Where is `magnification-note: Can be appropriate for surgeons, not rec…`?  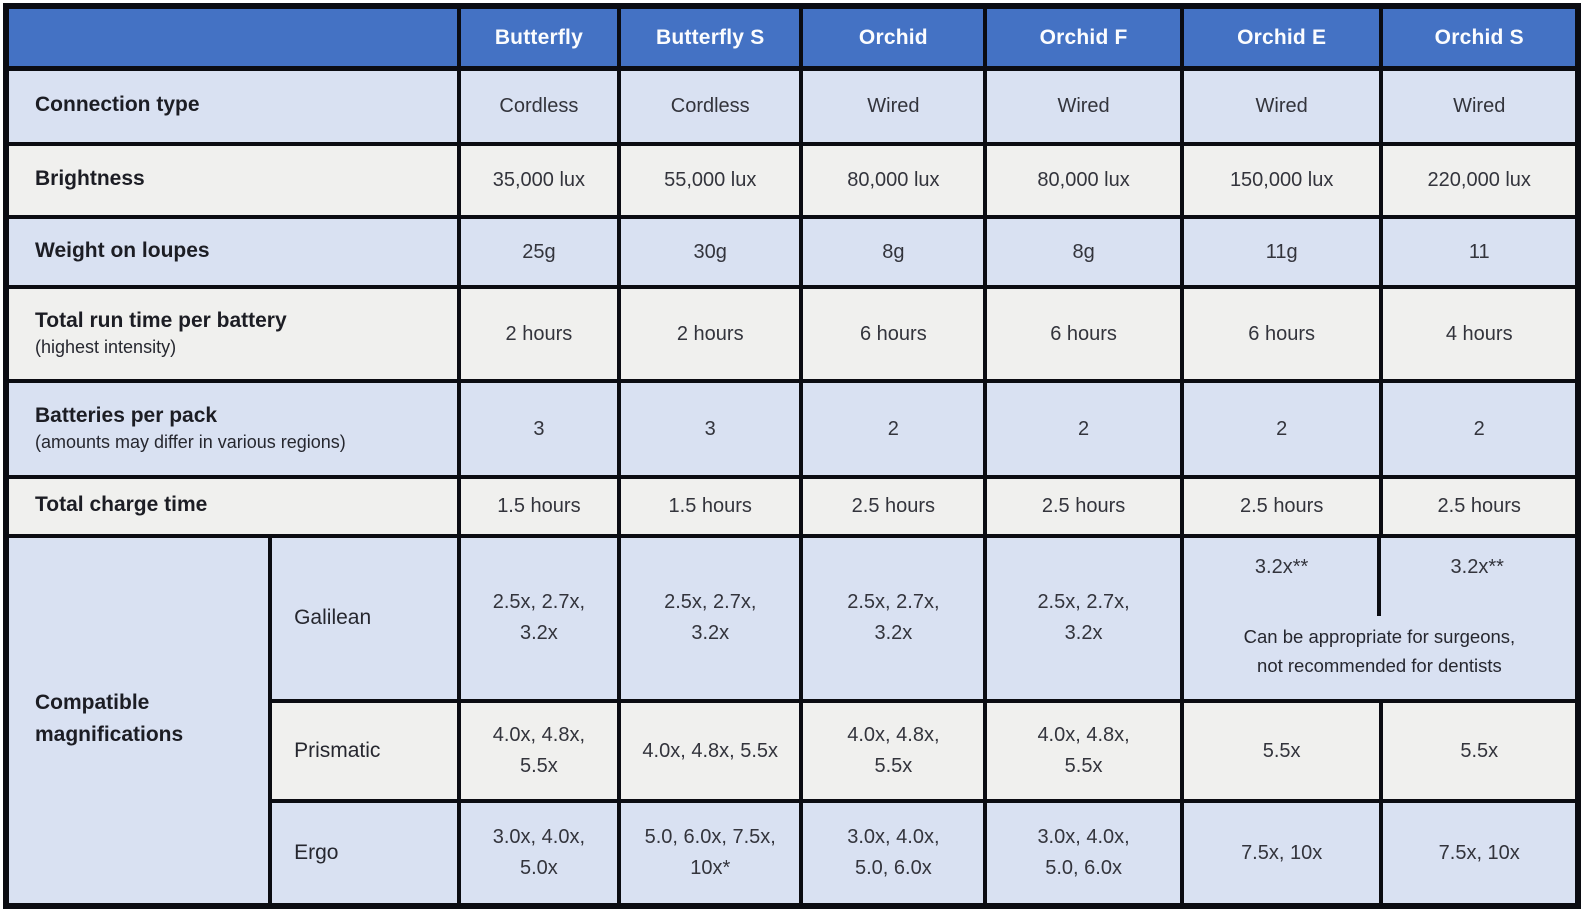 magnification-note: Can be appropriate for surgeons, not rec… is located at coordinates (1379, 651).